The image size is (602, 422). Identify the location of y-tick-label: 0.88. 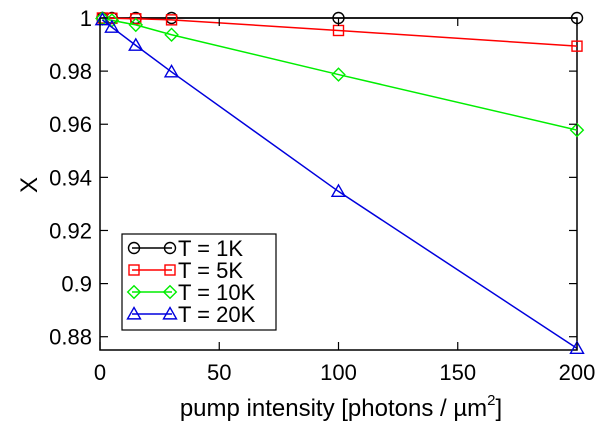
(70, 337).